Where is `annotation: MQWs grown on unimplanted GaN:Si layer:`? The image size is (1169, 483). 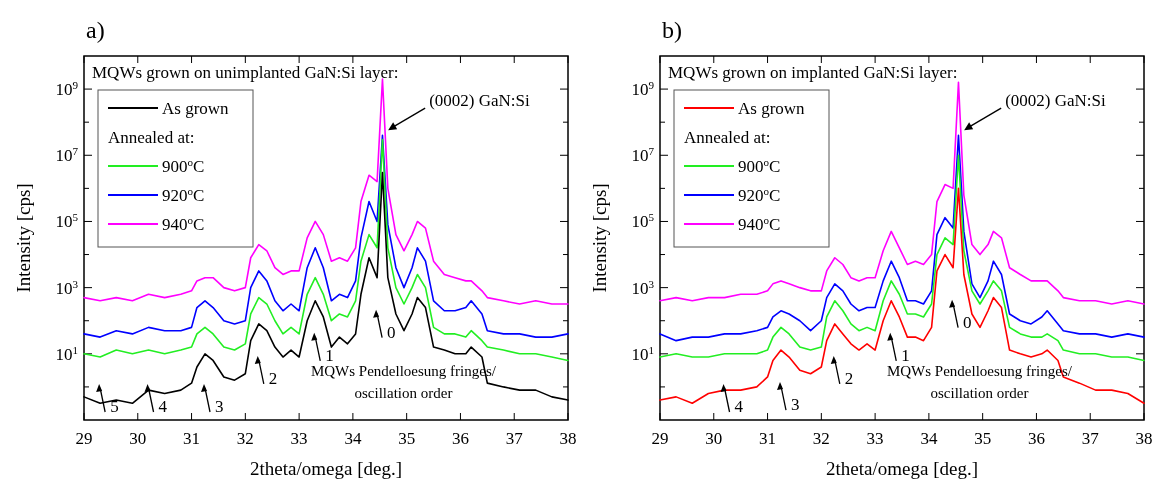
annotation: MQWs grown on unimplanted GaN:Si layer: is located at coordinates (245, 72).